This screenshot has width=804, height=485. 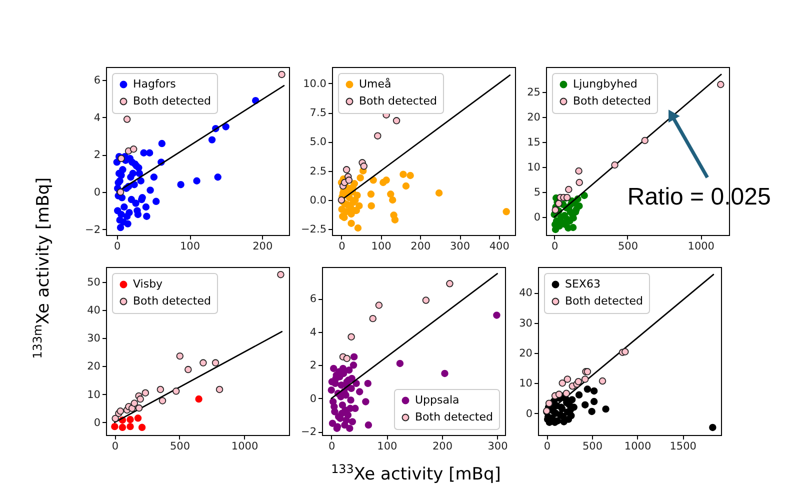 What do you see at coordinates (533, 142) in the screenshot?
I see `y-tick-label: 15` at bounding box center [533, 142].